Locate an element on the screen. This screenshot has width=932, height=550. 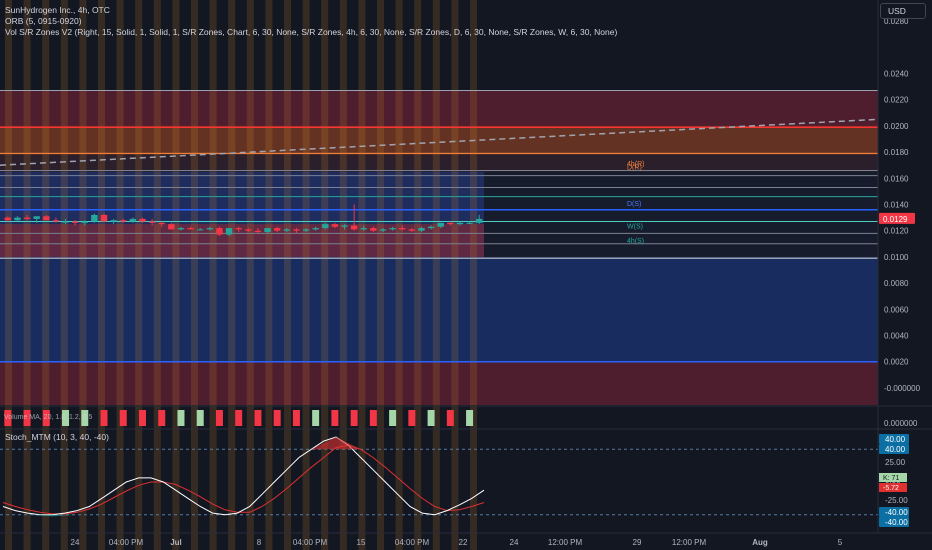
time-tick-label: Aug is located at coordinates (760, 542).